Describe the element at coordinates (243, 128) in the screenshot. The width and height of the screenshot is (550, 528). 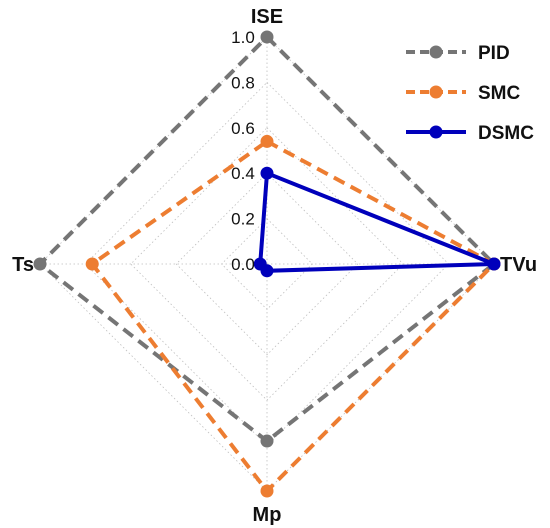
I see `tick-label-3: 0.6` at that location.